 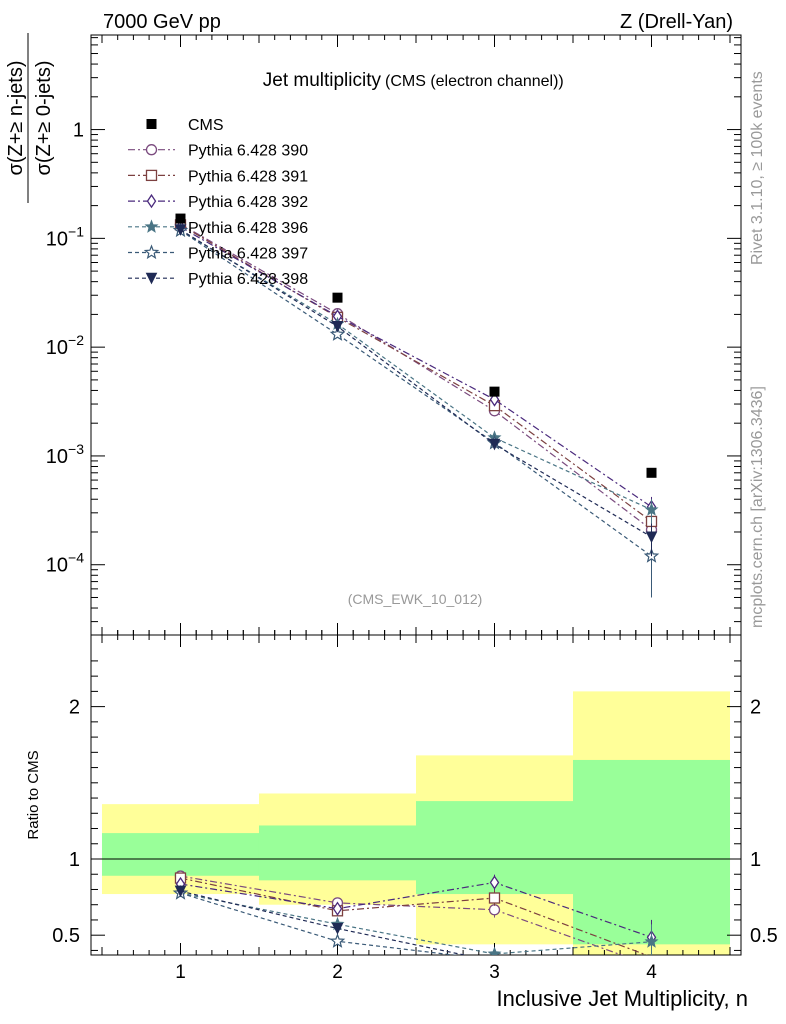 What do you see at coordinates (248, 254) in the screenshot?
I see `legend-label: Pythia 6.428 397` at bounding box center [248, 254].